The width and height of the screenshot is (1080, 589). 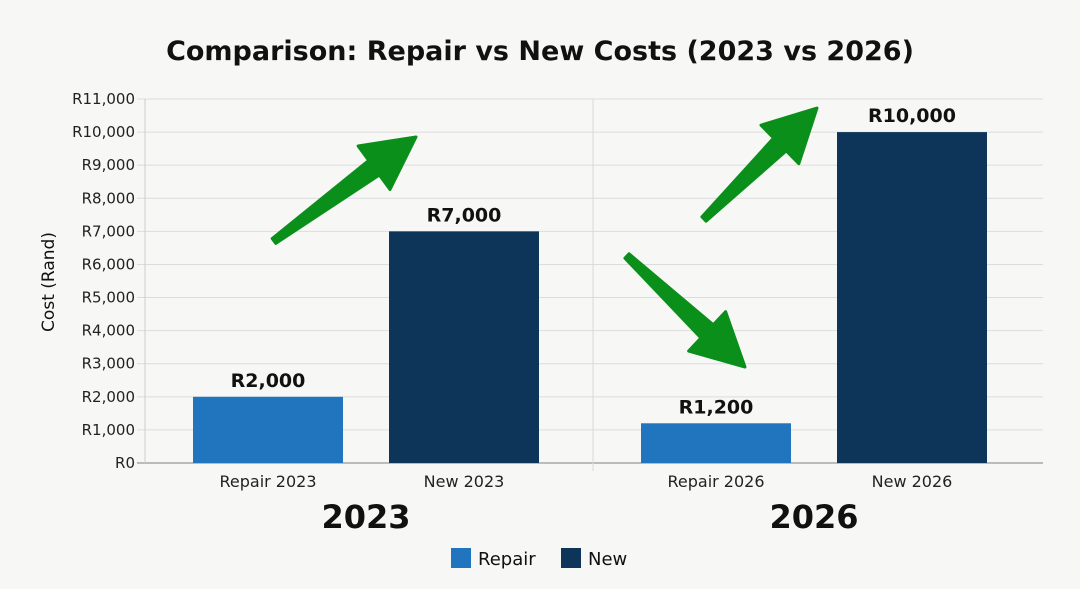 What do you see at coordinates (108, 397) in the screenshot?
I see `y-tick-label: R2,000` at bounding box center [108, 397].